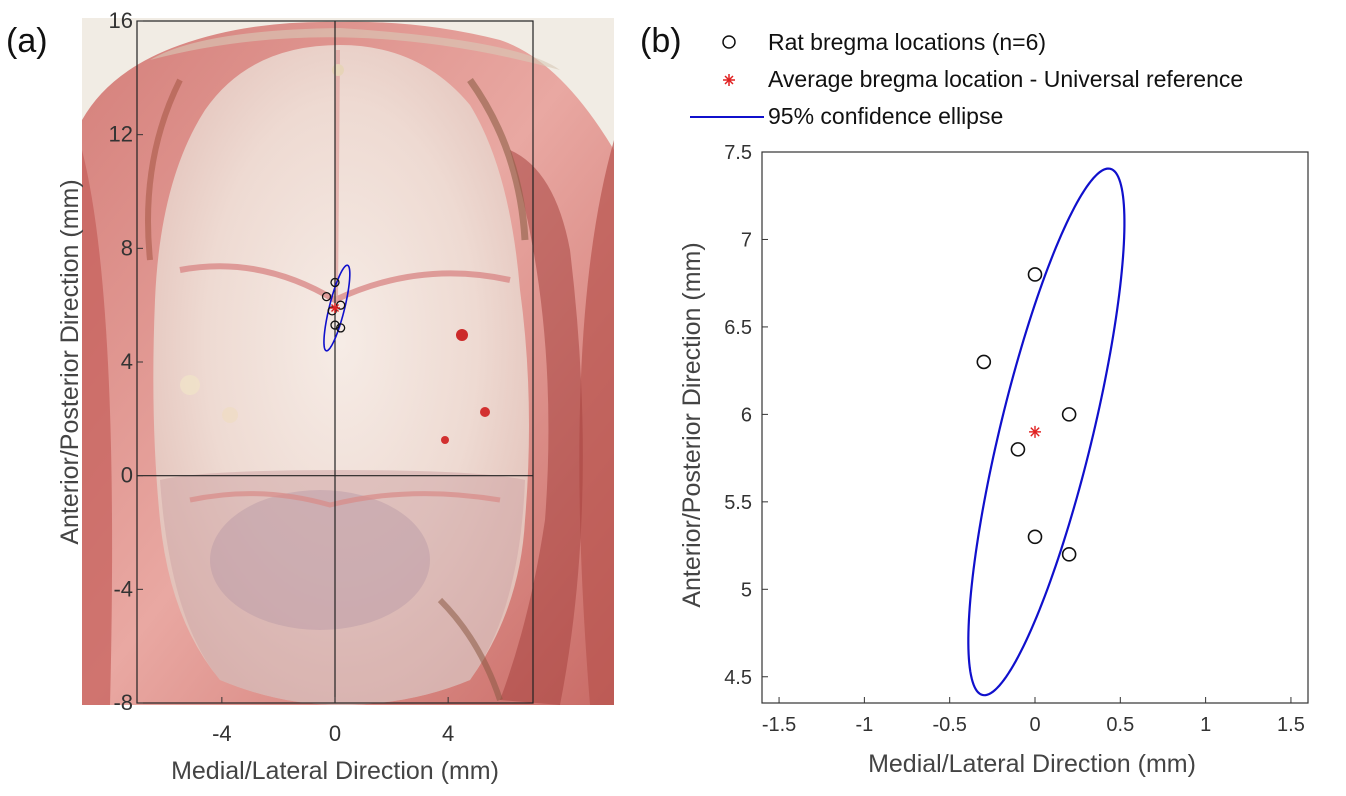 Image resolution: width=1346 pixels, height=796 pixels. What do you see at coordinates (123, 588) in the screenshot?
I see `y-tick-label: -4` at bounding box center [123, 588].